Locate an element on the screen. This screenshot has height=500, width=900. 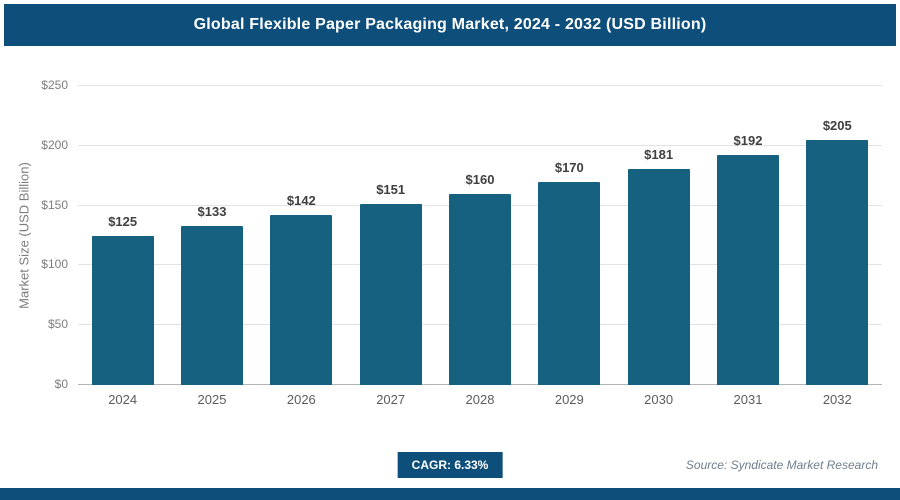
x-tick-label: 2028 is located at coordinates (480, 399).